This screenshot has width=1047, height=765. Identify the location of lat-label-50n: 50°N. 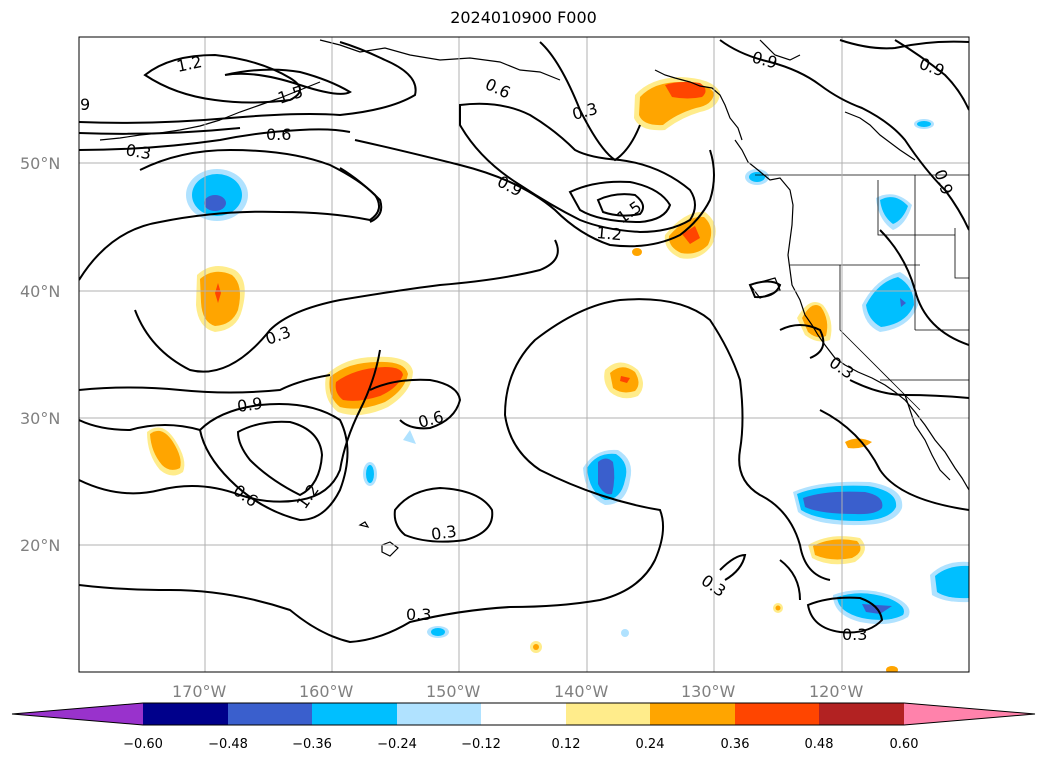
(40, 163).